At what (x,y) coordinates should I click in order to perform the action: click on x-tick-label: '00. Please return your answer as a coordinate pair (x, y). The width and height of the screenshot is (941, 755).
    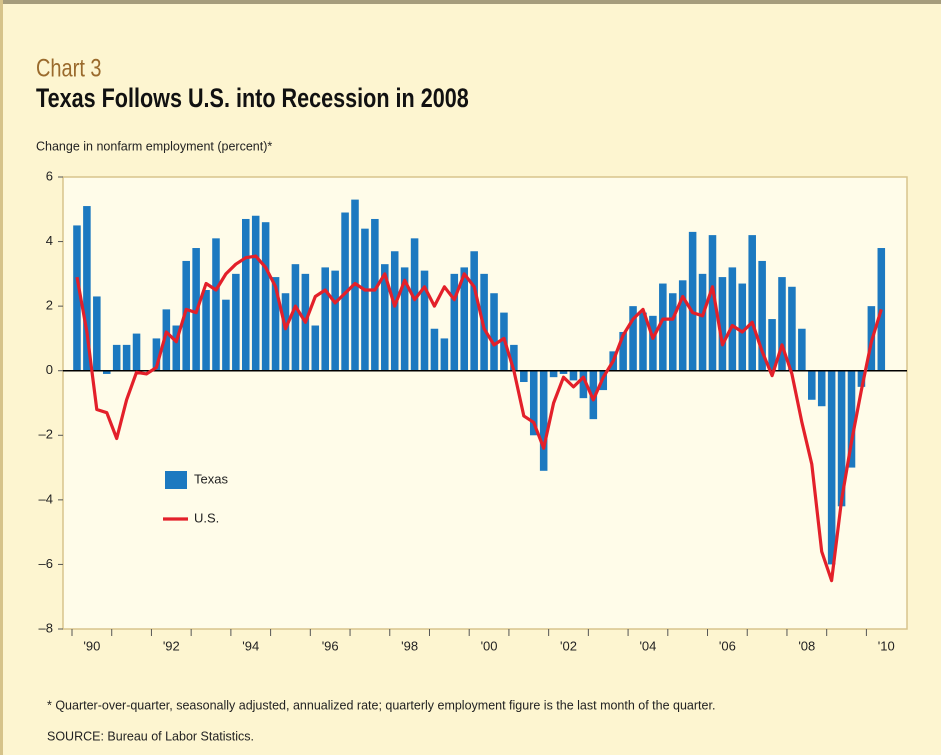
    Looking at the image, I should click on (489, 645).